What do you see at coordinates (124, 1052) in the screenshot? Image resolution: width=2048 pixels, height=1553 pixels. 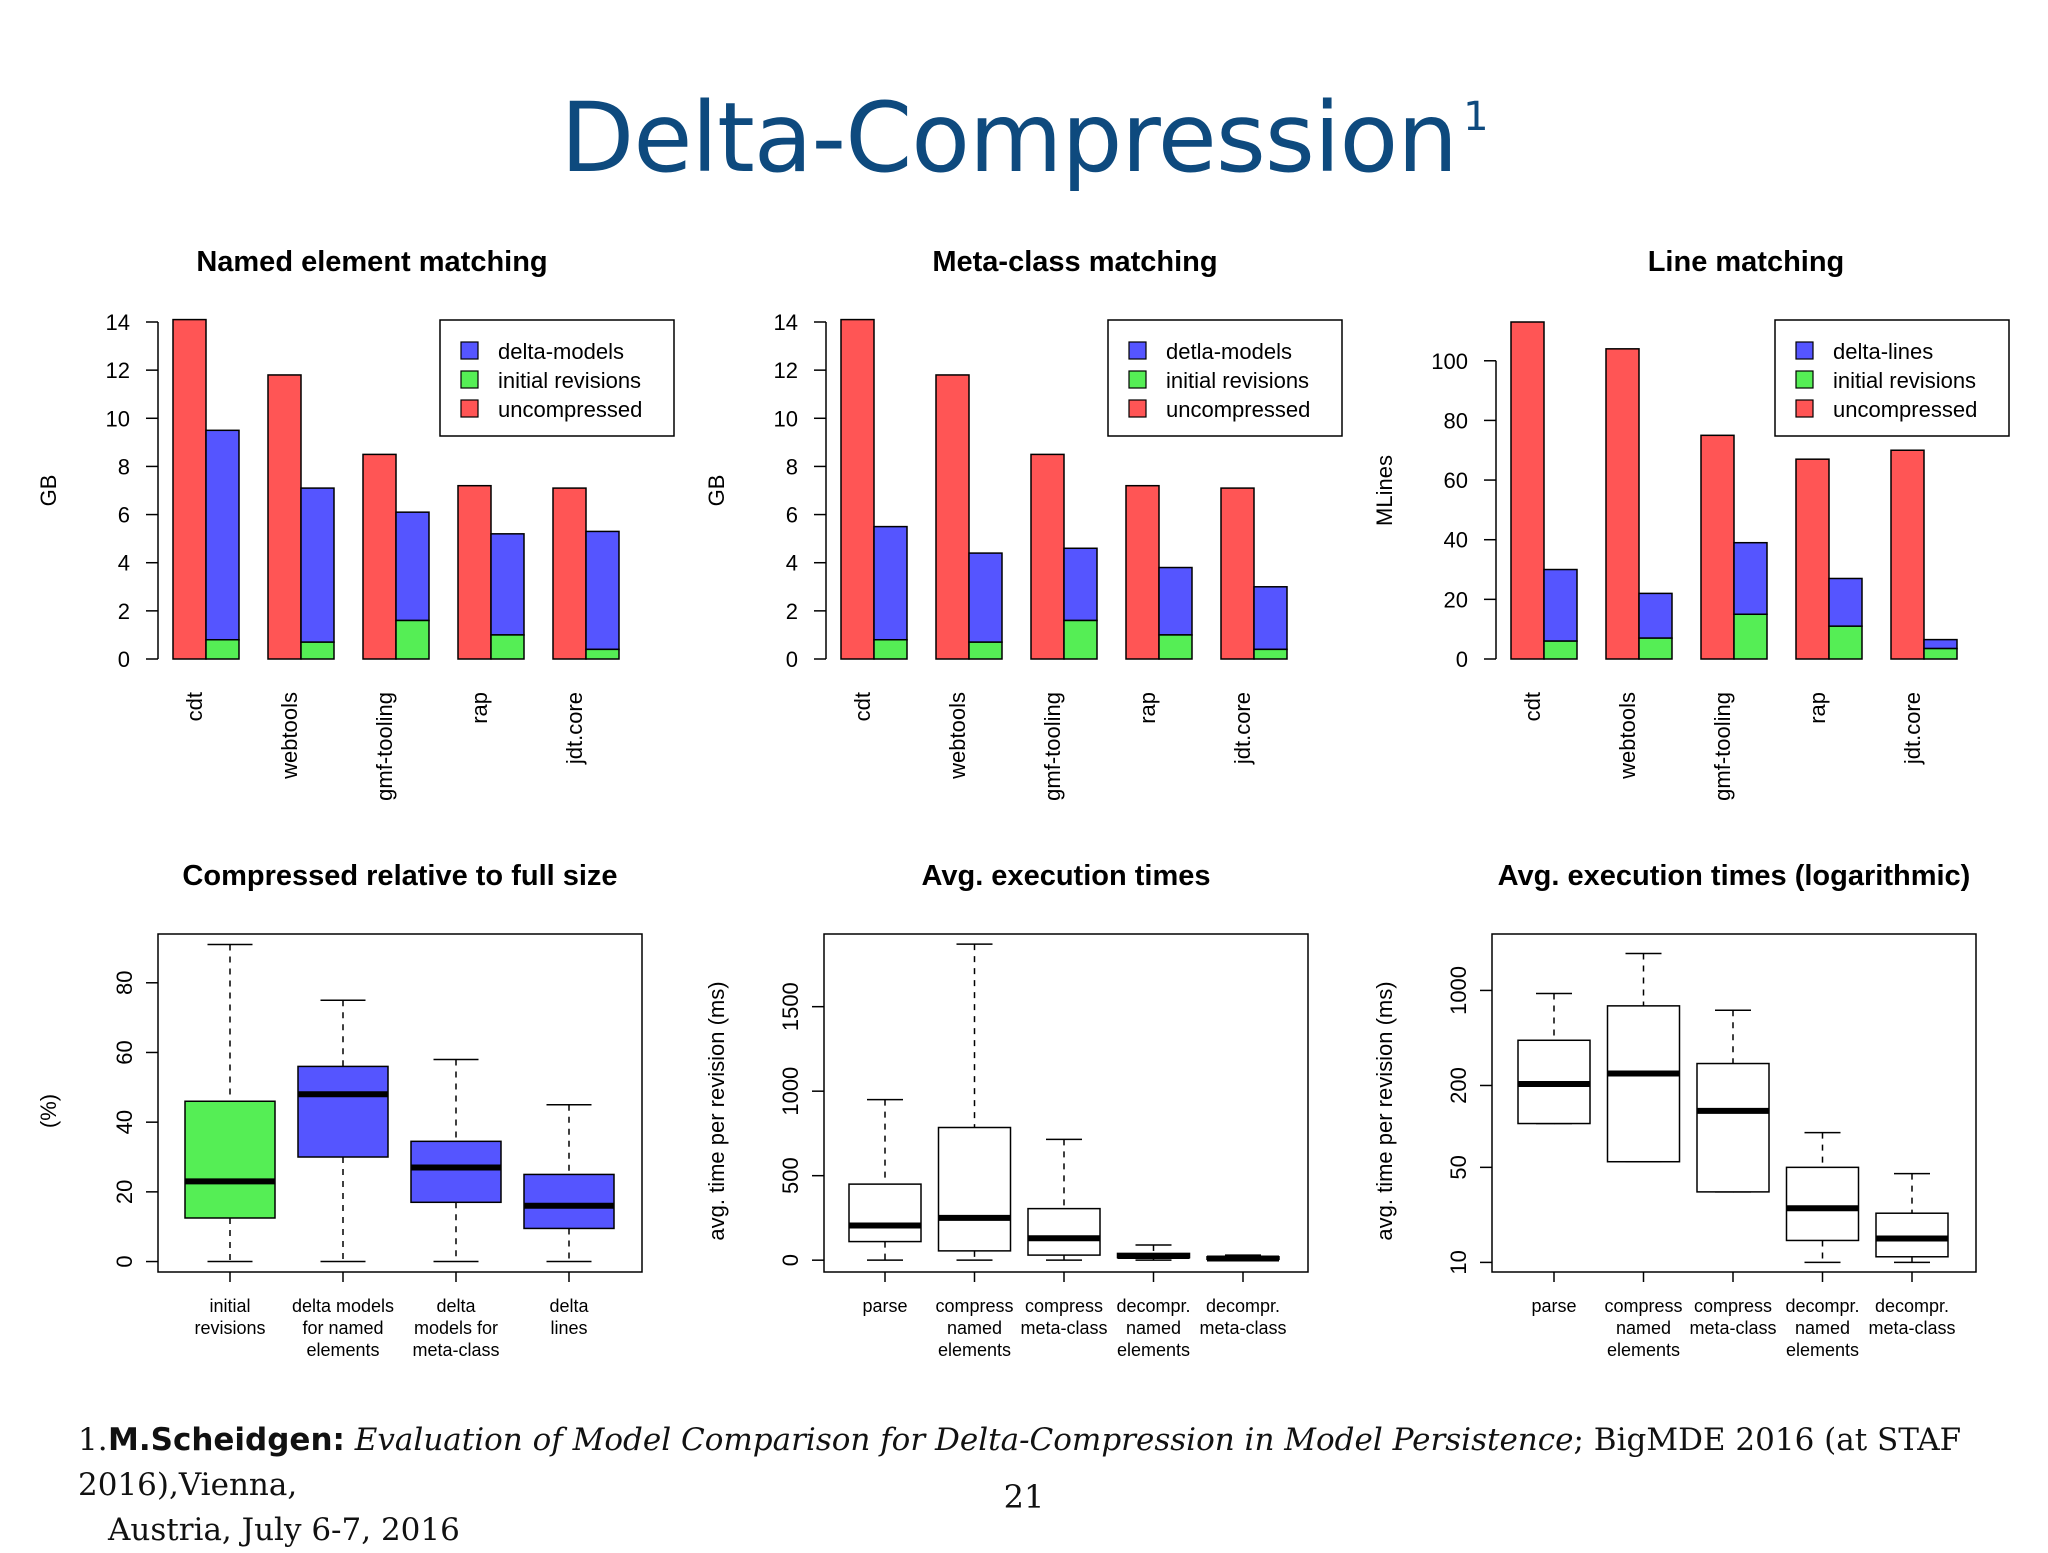 I see `y-tick-label: 60` at bounding box center [124, 1052].